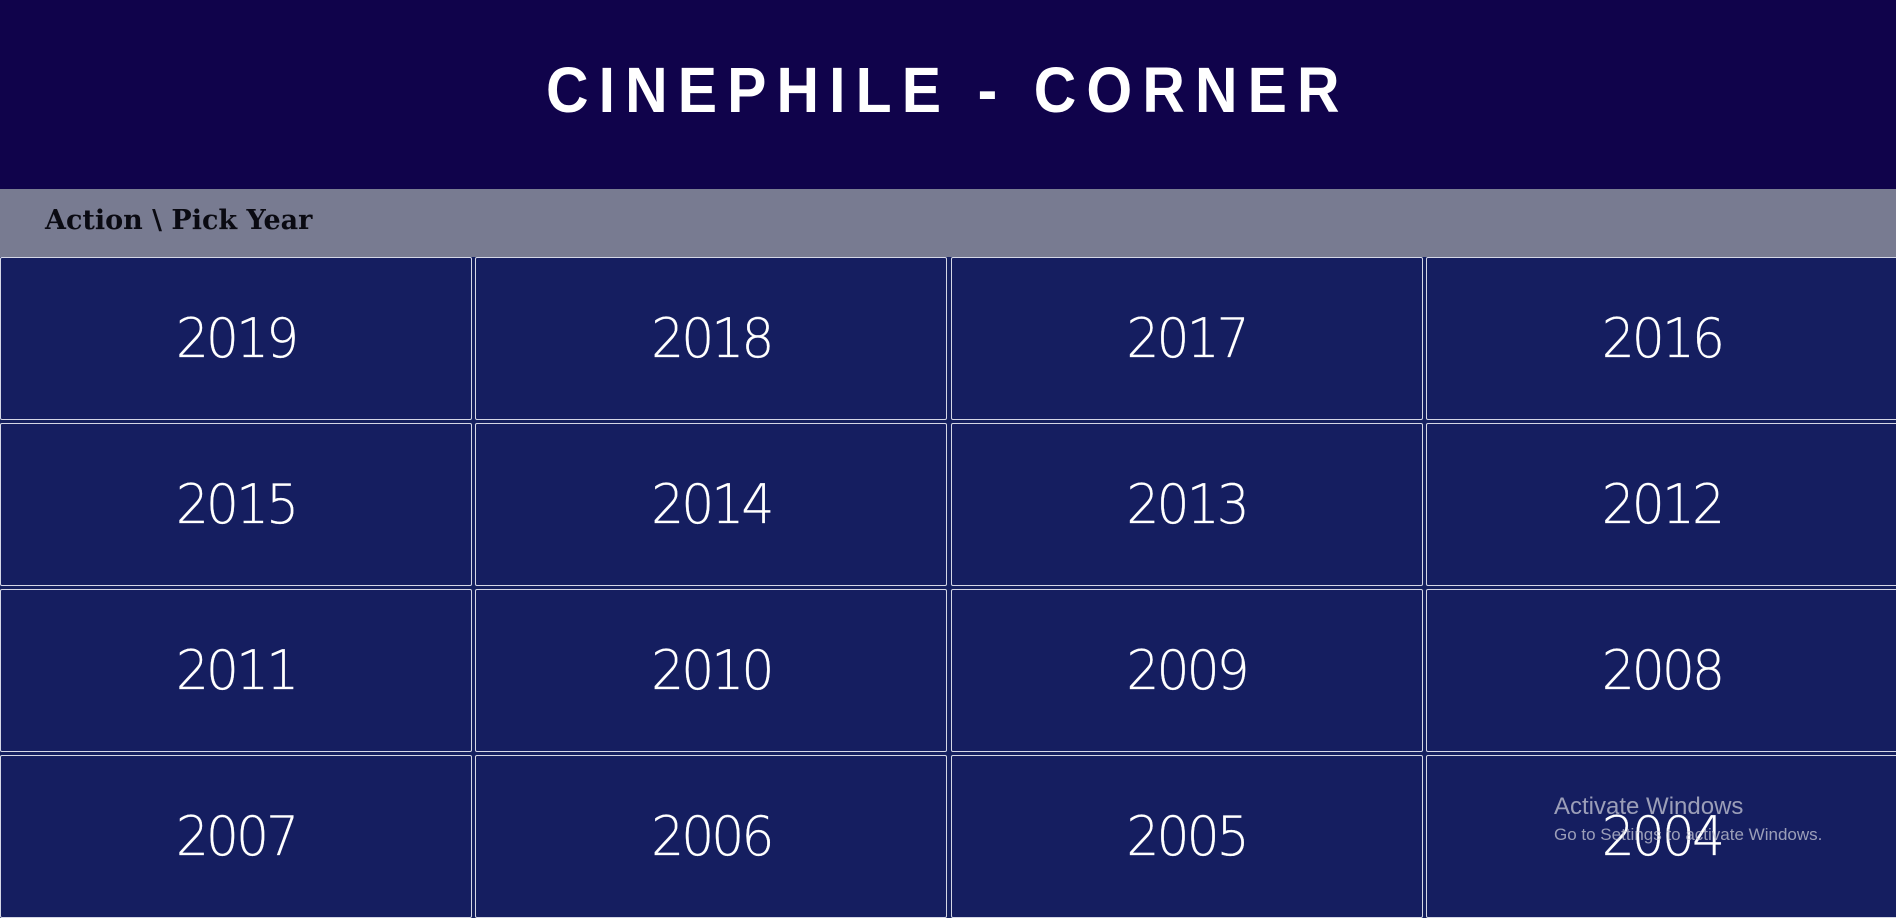 Image resolution: width=1896 pixels, height=918 pixels. I want to click on year-tile-2018: 2018, so click(711, 338).